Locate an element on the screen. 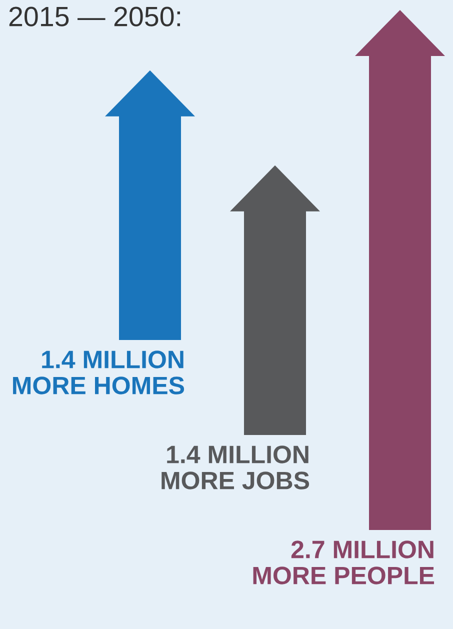 The height and width of the screenshot is (629, 453). text: 2015 — 2050: is located at coordinates (94, 16).